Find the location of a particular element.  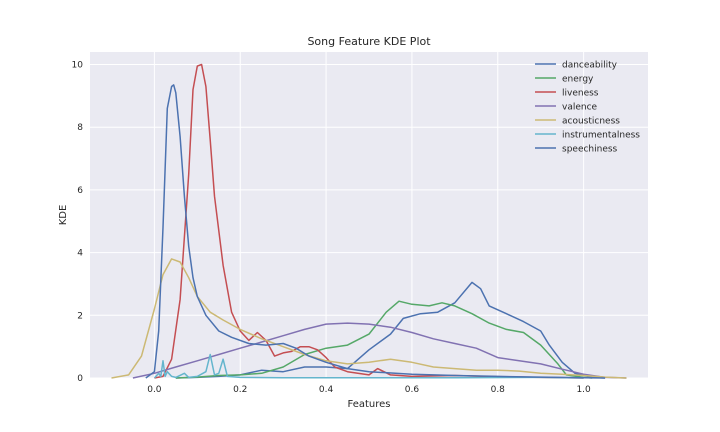

legend-label-valence: valence is located at coordinates (580, 108).